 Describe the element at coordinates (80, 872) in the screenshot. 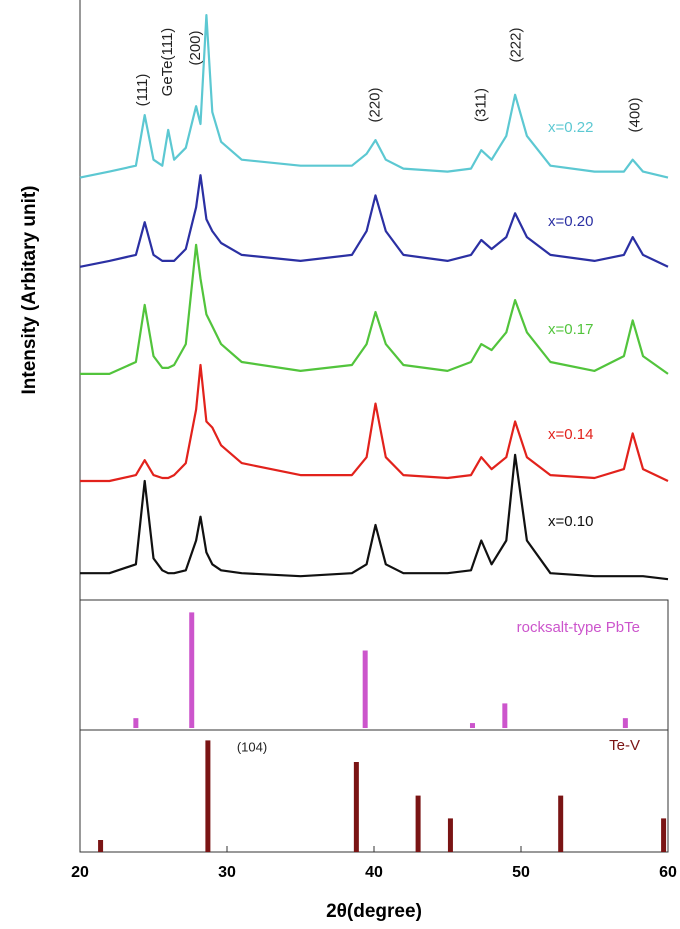

I see `x-tick-label: 20` at that location.